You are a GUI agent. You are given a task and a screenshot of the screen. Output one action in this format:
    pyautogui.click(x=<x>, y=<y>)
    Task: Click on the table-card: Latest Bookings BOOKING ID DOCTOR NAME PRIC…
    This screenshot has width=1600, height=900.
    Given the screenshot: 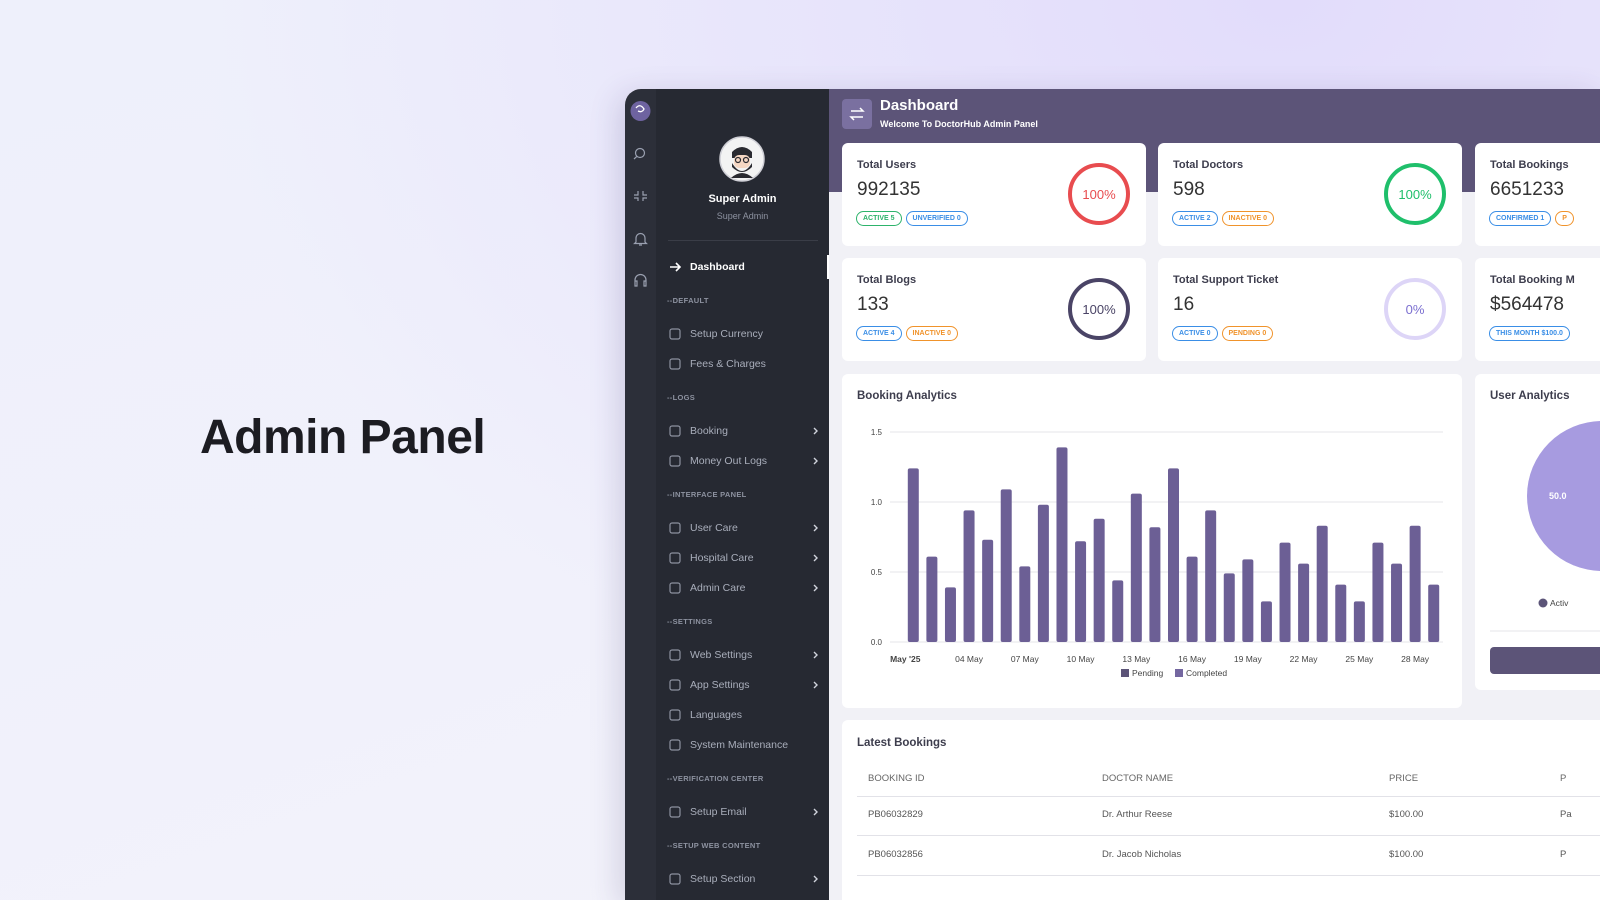 What is the action you would take?
    pyautogui.click(x=1221, y=810)
    